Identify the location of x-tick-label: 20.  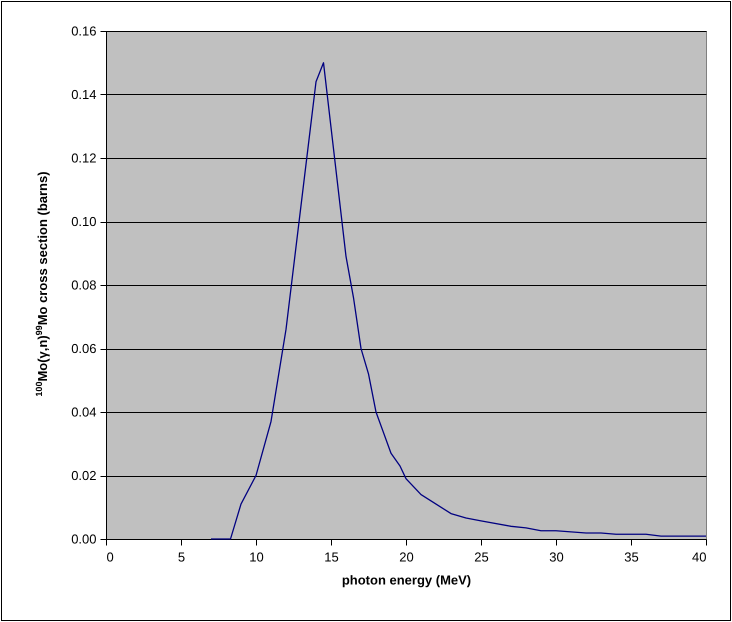
(406, 557).